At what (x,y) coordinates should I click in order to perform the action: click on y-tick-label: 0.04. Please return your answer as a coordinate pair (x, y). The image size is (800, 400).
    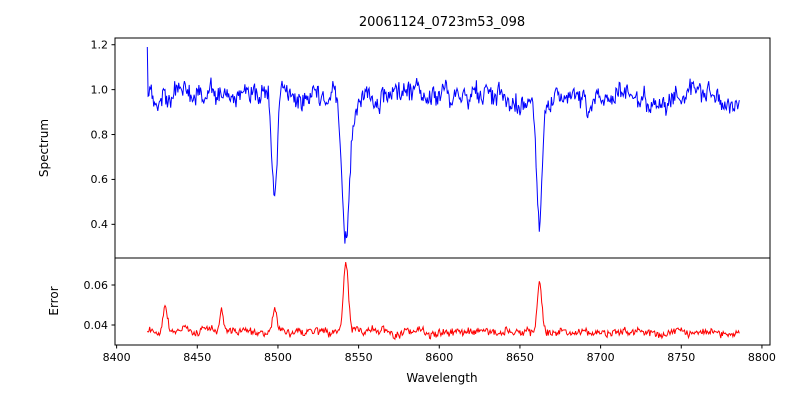
    Looking at the image, I should click on (96, 325).